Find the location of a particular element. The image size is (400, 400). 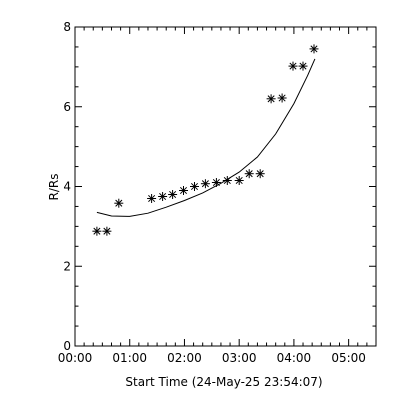

y-tick-label: 2 is located at coordinates (67, 266).